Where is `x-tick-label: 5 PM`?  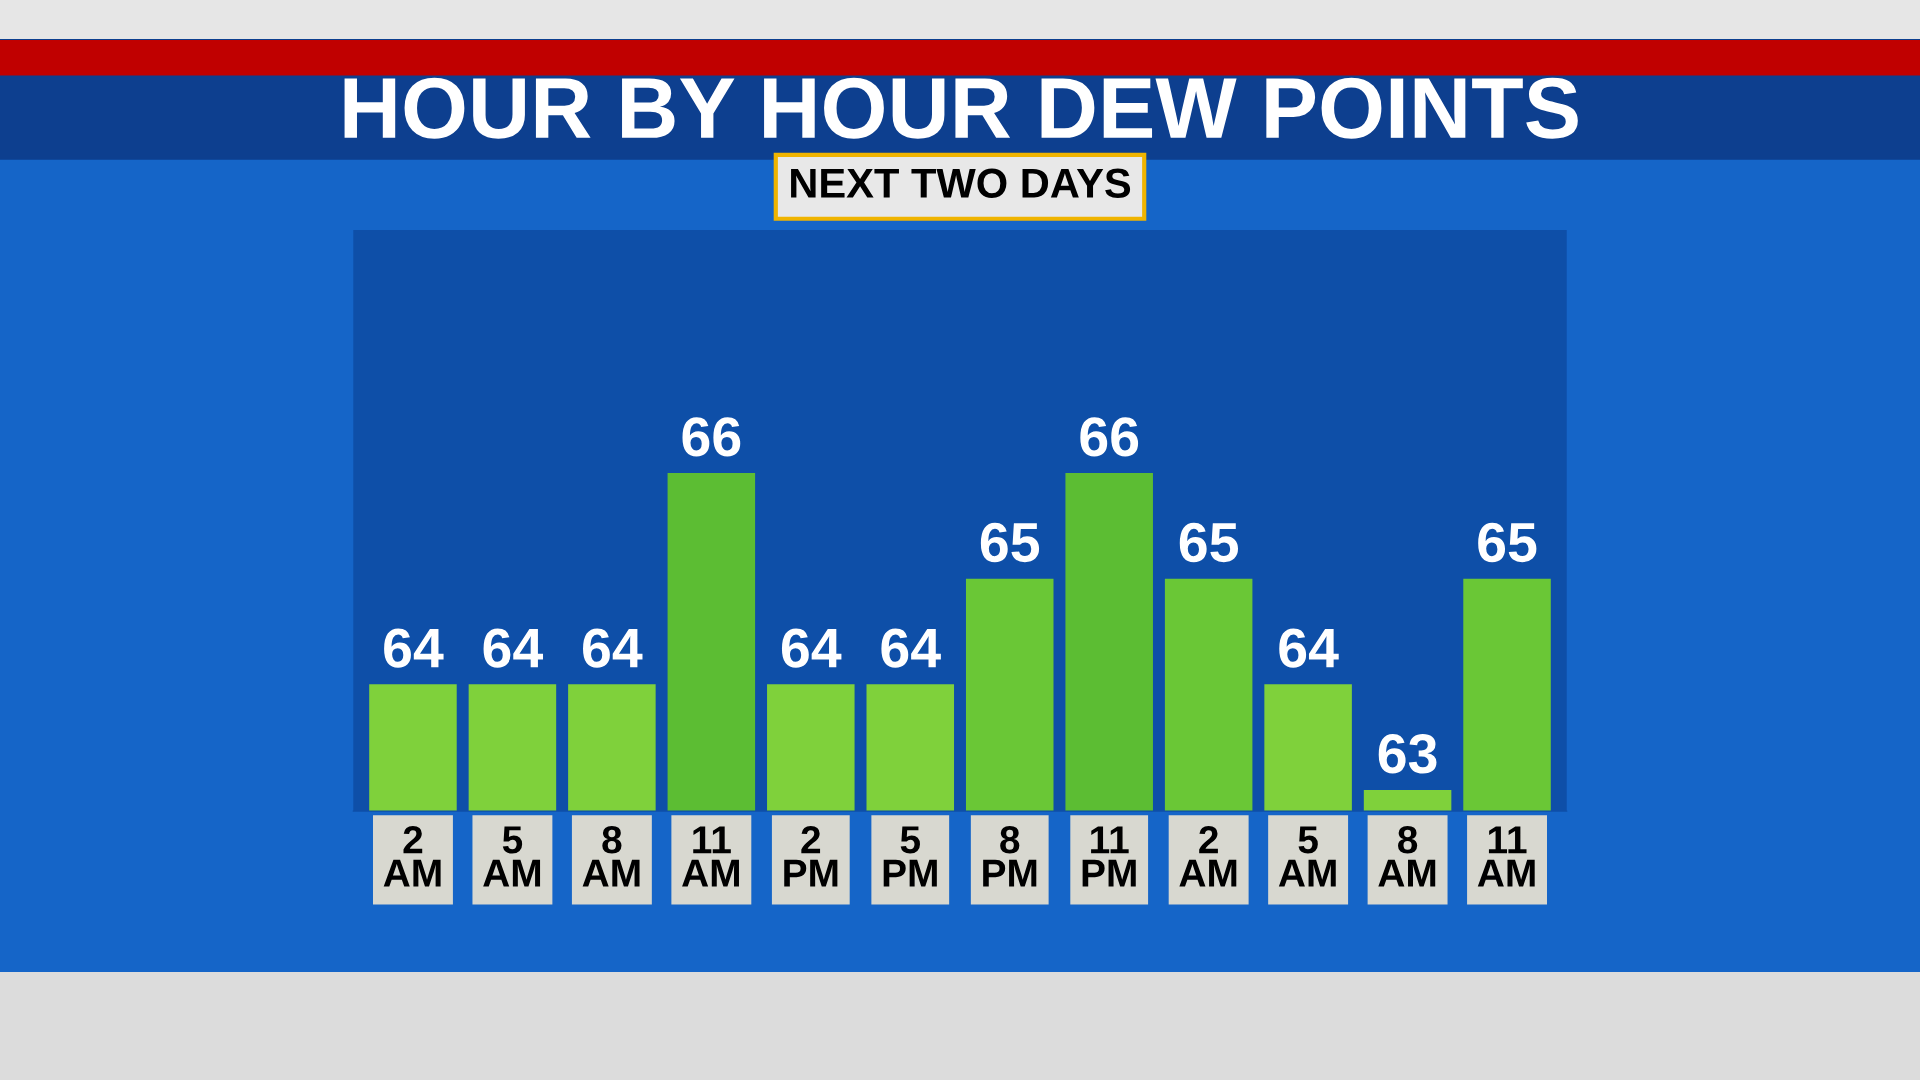 x-tick-label: 5 PM is located at coordinates (910, 856).